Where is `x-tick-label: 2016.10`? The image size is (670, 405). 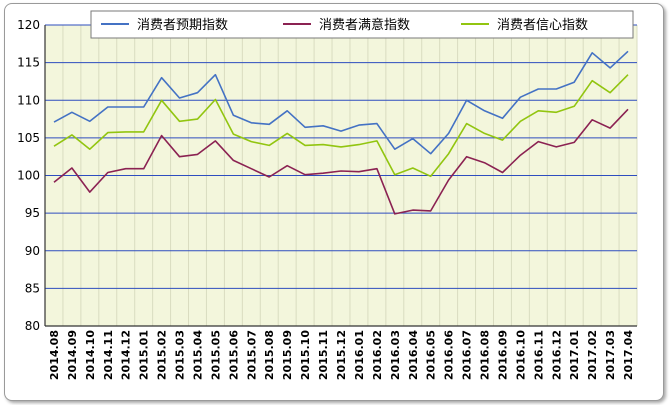
x-tick-label: 2016.10 is located at coordinates (520, 355).